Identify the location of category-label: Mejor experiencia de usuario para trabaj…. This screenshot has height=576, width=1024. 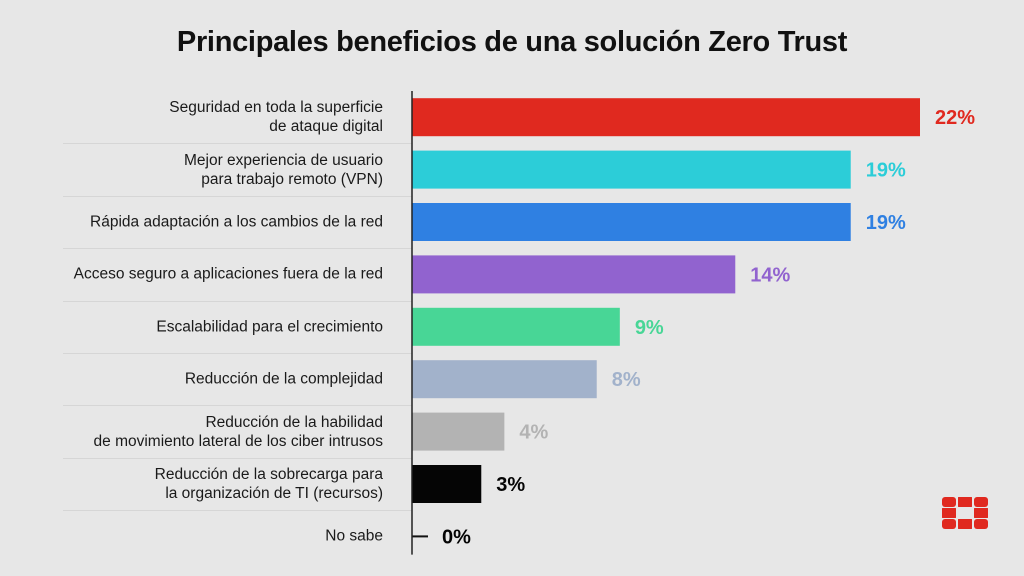
(283, 169).